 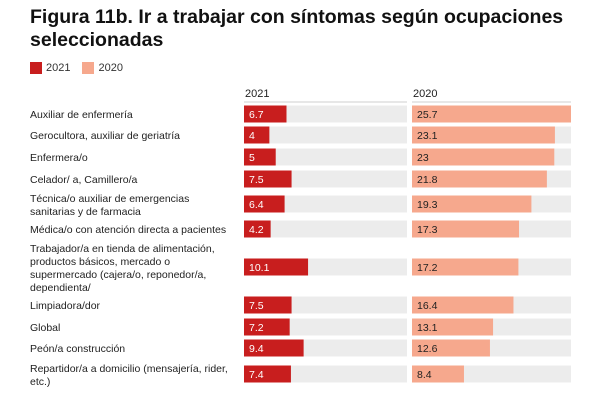 I want to click on category-label: supermercado (cajera/o, reponedor/a,, so click(x=118, y=275).